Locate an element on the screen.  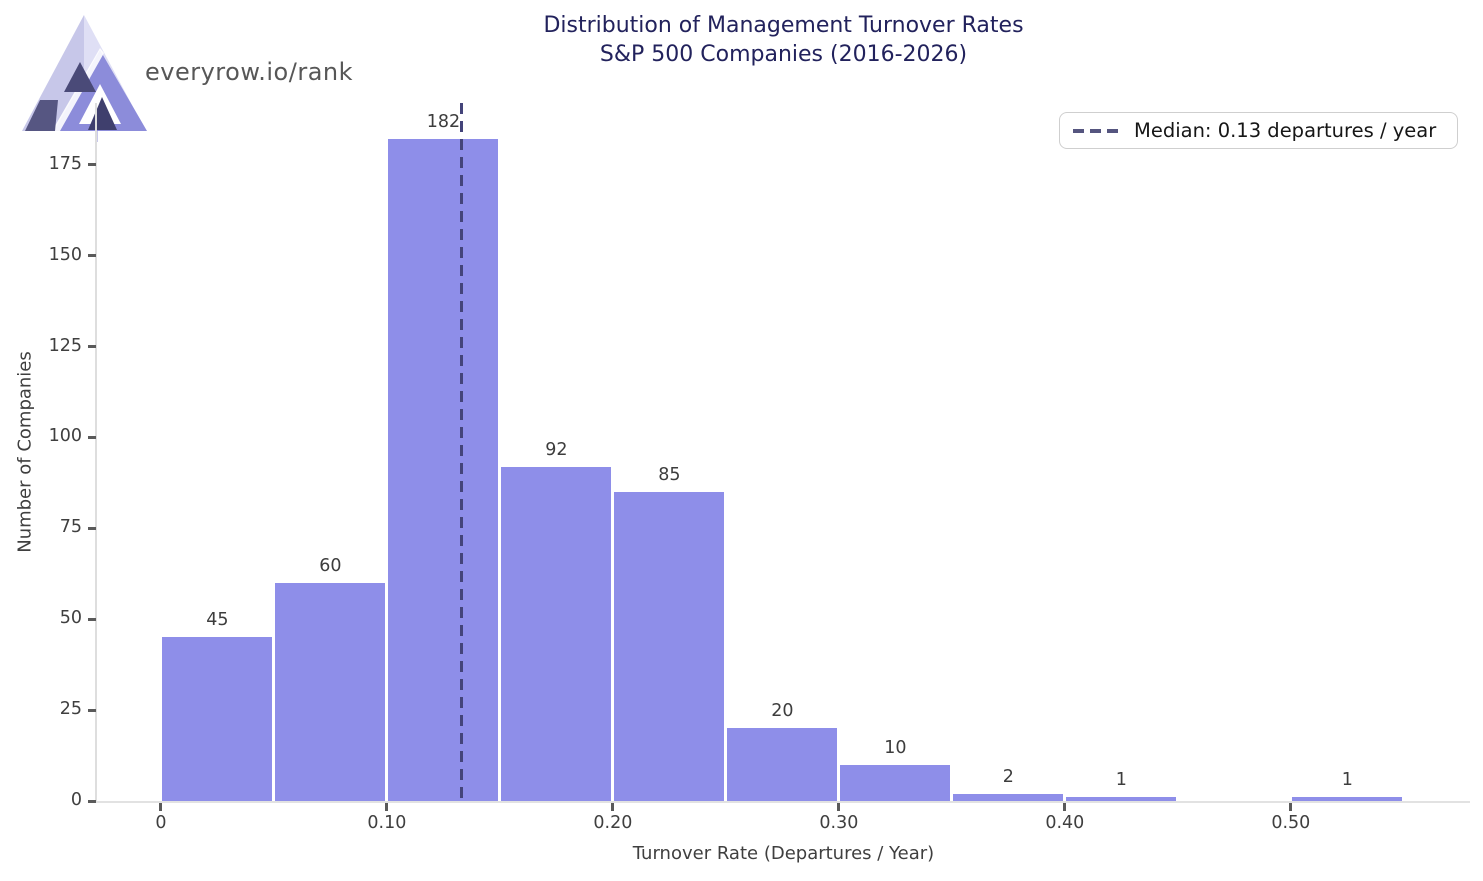
x-tick-label: 0.30 is located at coordinates (839, 823).